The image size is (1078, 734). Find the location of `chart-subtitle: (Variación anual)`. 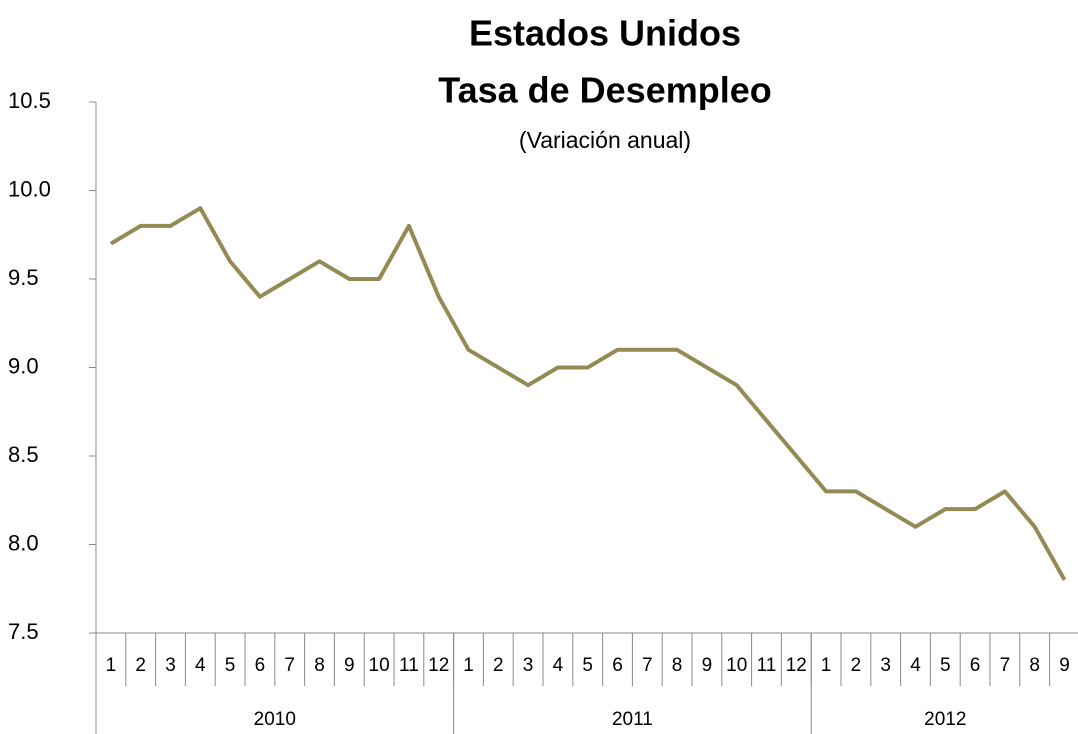

chart-subtitle: (Variación anual) is located at coordinates (605, 140).